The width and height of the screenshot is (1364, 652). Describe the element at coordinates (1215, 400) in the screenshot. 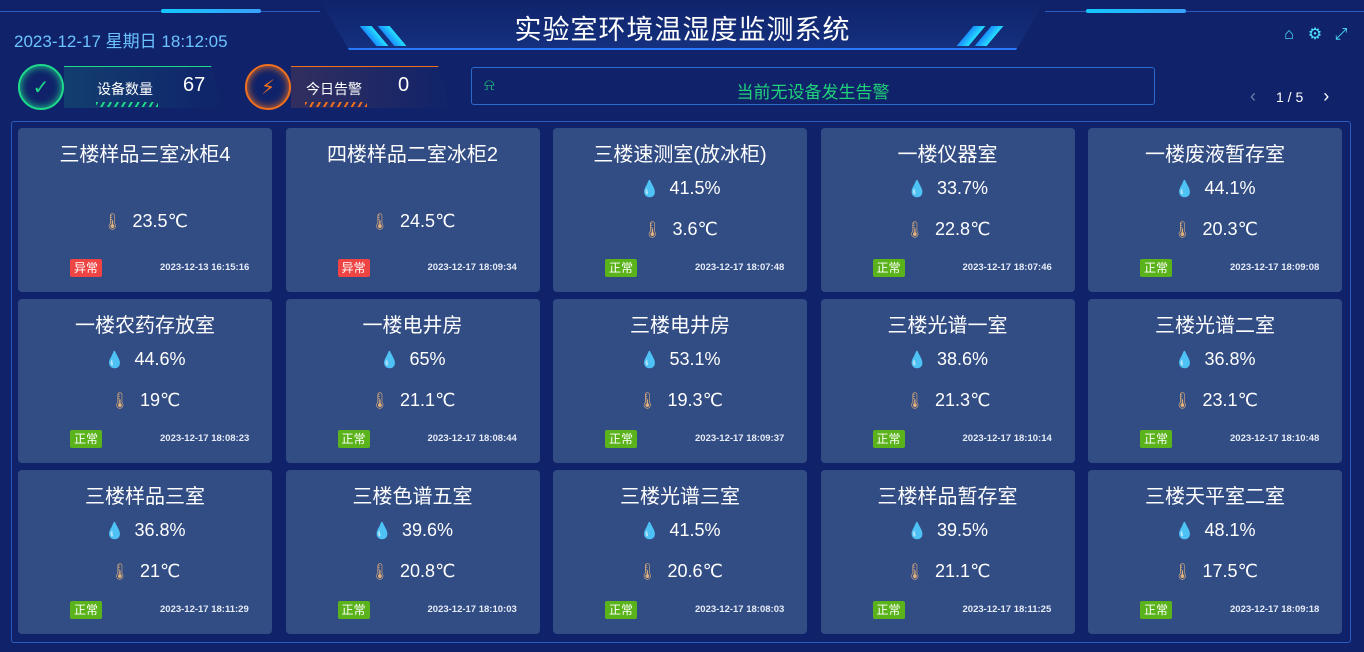

I see `temperature-row: 🌡 23.1℃` at that location.